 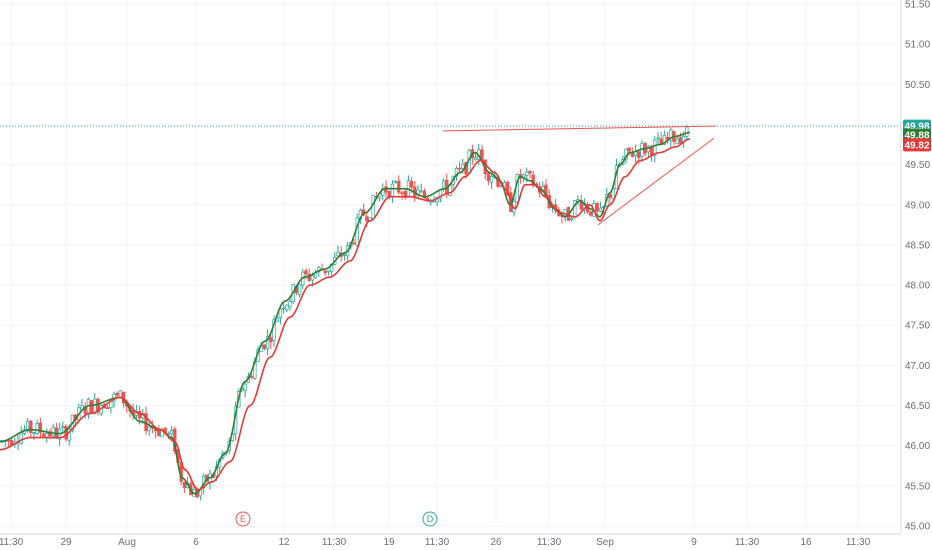 What do you see at coordinates (196, 542) in the screenshot?
I see `time-tick-label: 6` at bounding box center [196, 542].